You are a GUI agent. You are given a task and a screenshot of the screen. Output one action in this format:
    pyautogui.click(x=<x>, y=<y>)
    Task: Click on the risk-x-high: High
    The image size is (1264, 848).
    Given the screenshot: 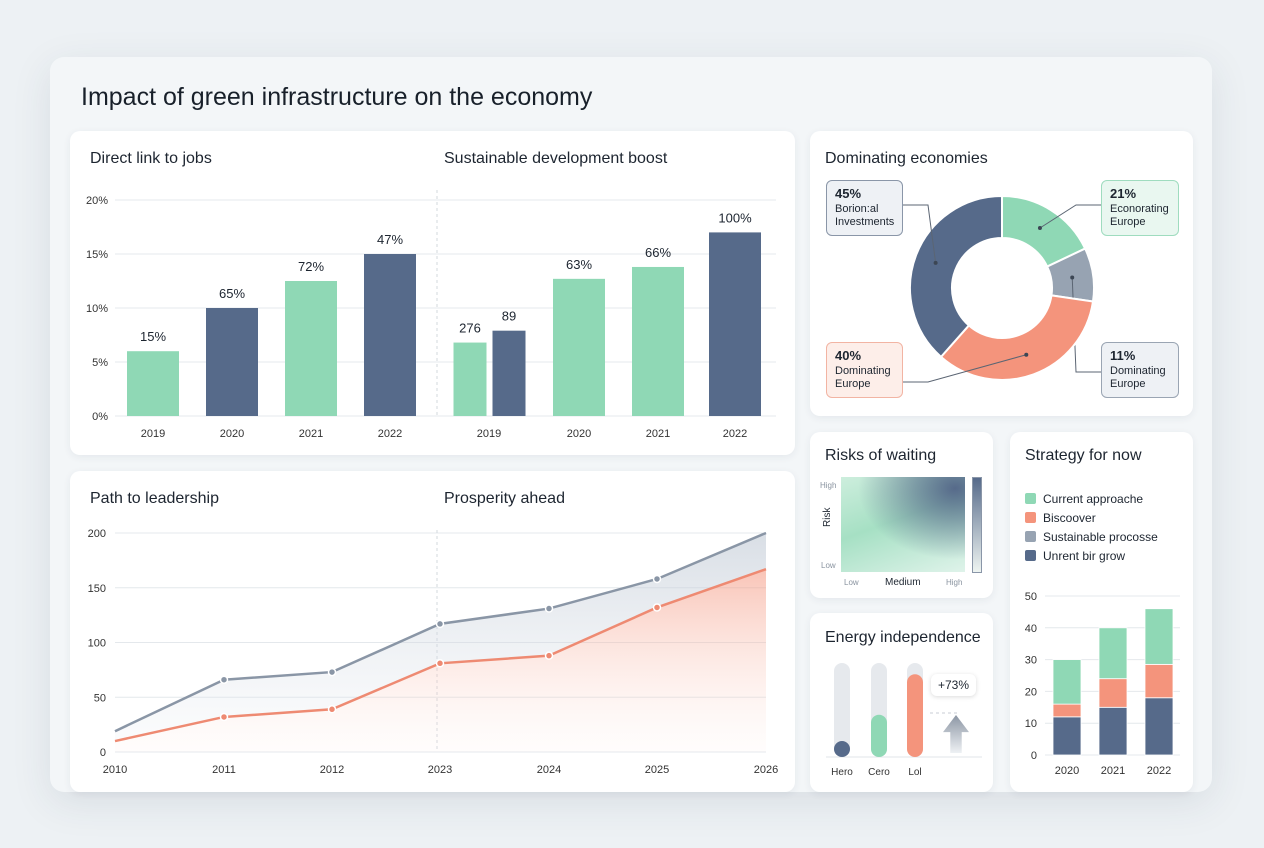 What is the action you would take?
    pyautogui.click(x=954, y=582)
    